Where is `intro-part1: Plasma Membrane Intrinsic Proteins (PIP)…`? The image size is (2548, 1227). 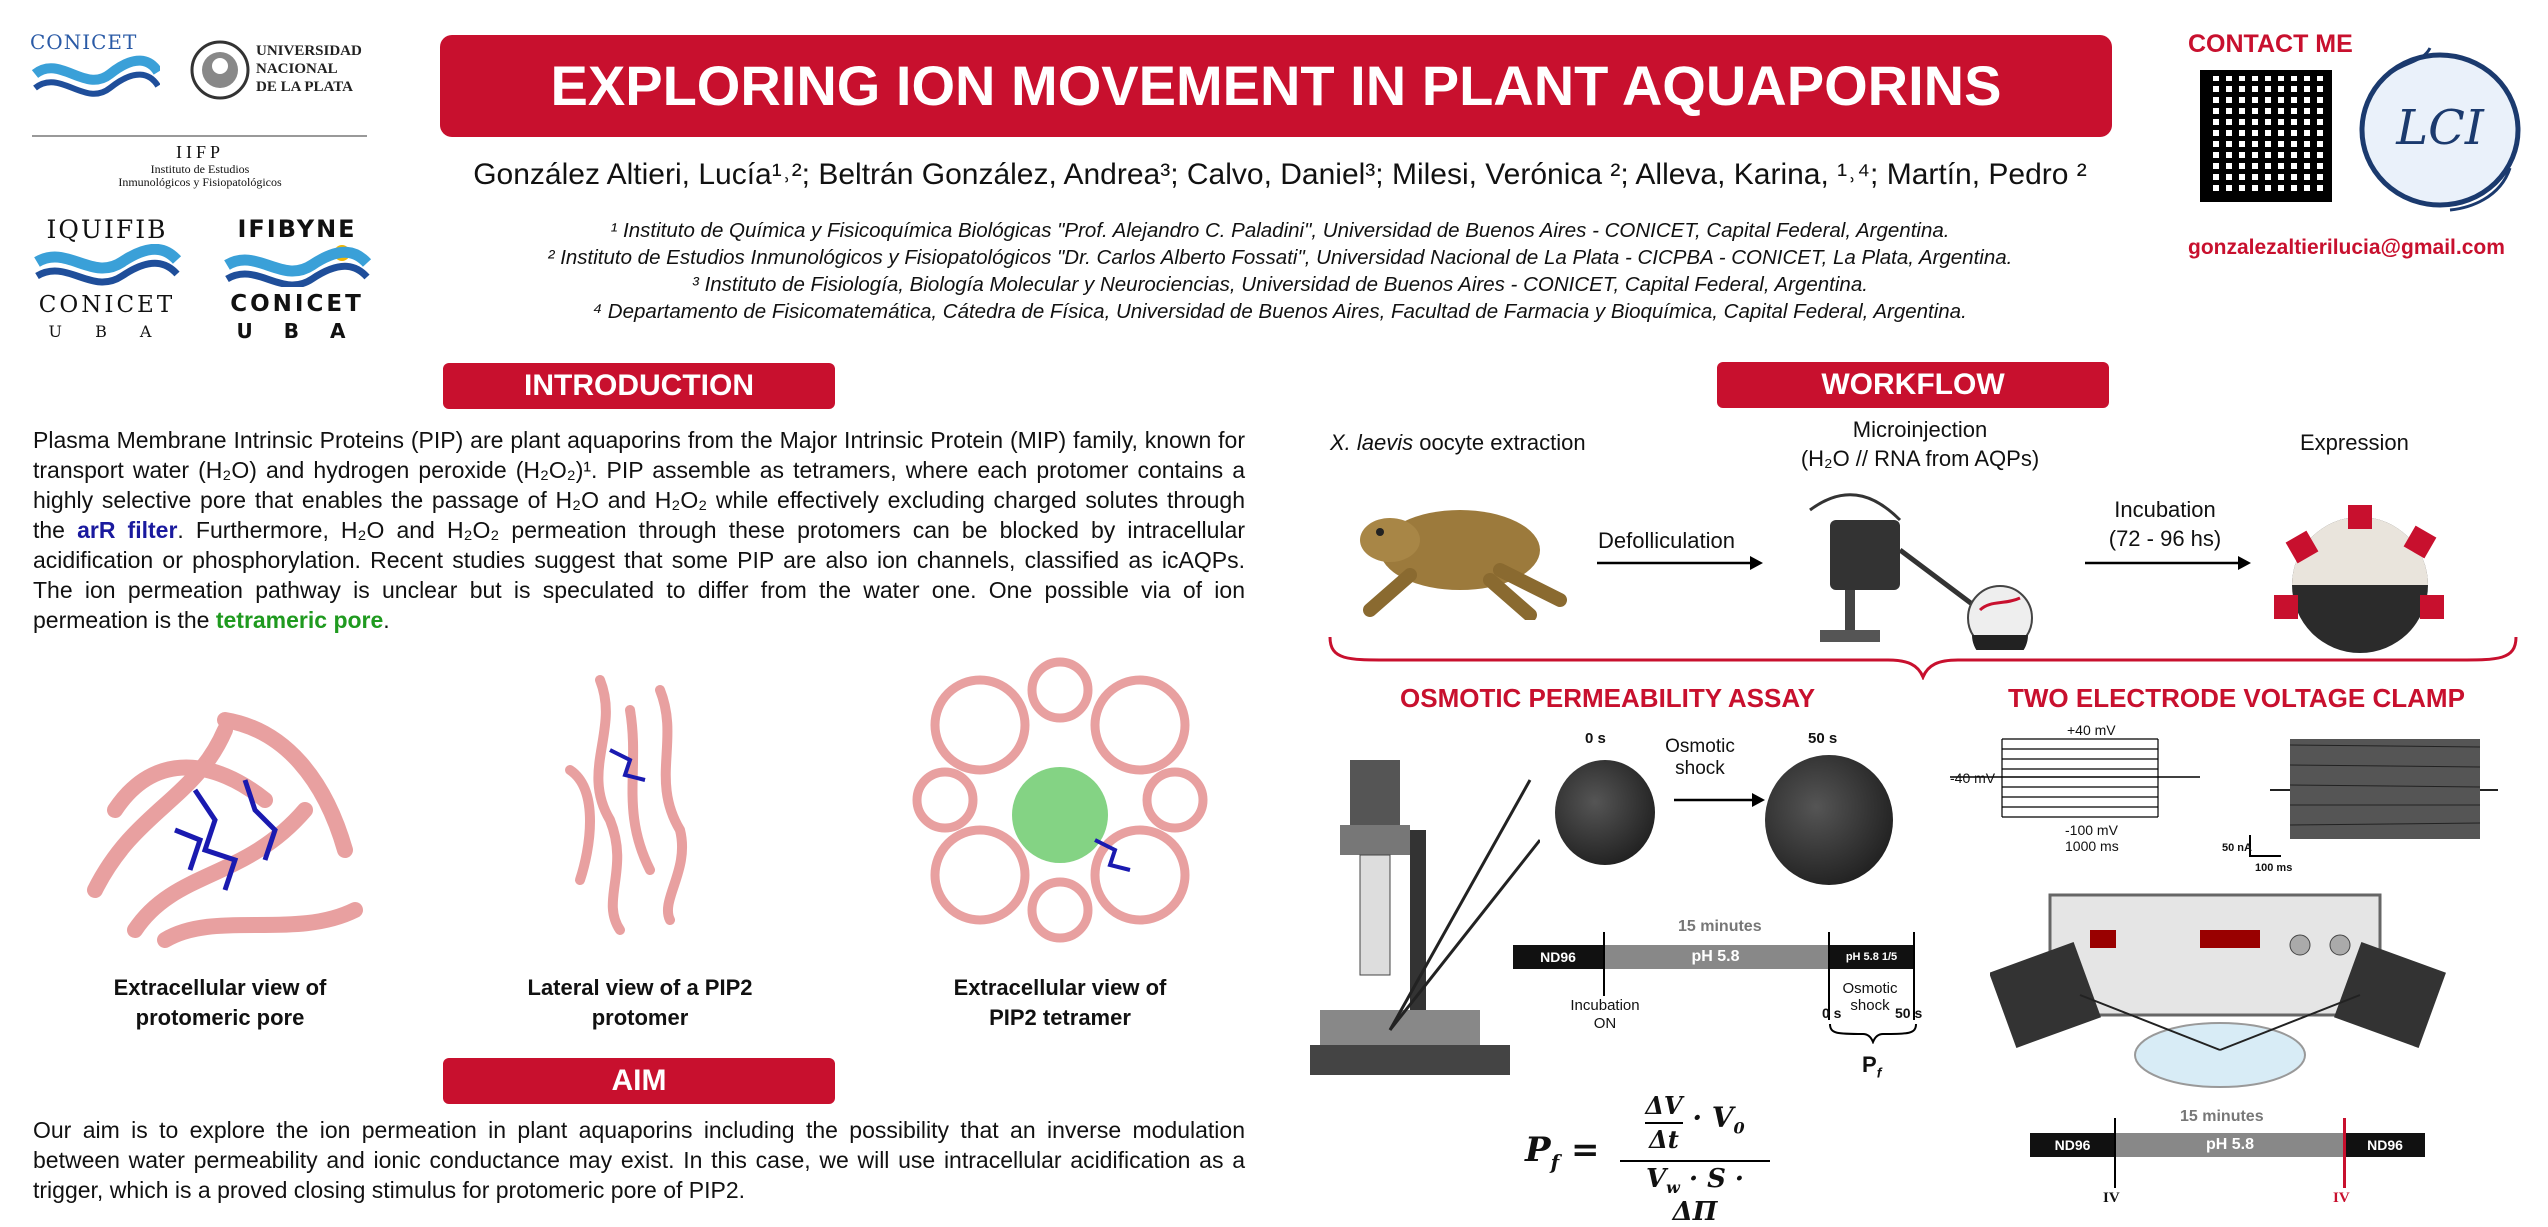 intro-part1: Plasma Membrane Intrinsic Proteins (PIP)… is located at coordinates (639, 485).